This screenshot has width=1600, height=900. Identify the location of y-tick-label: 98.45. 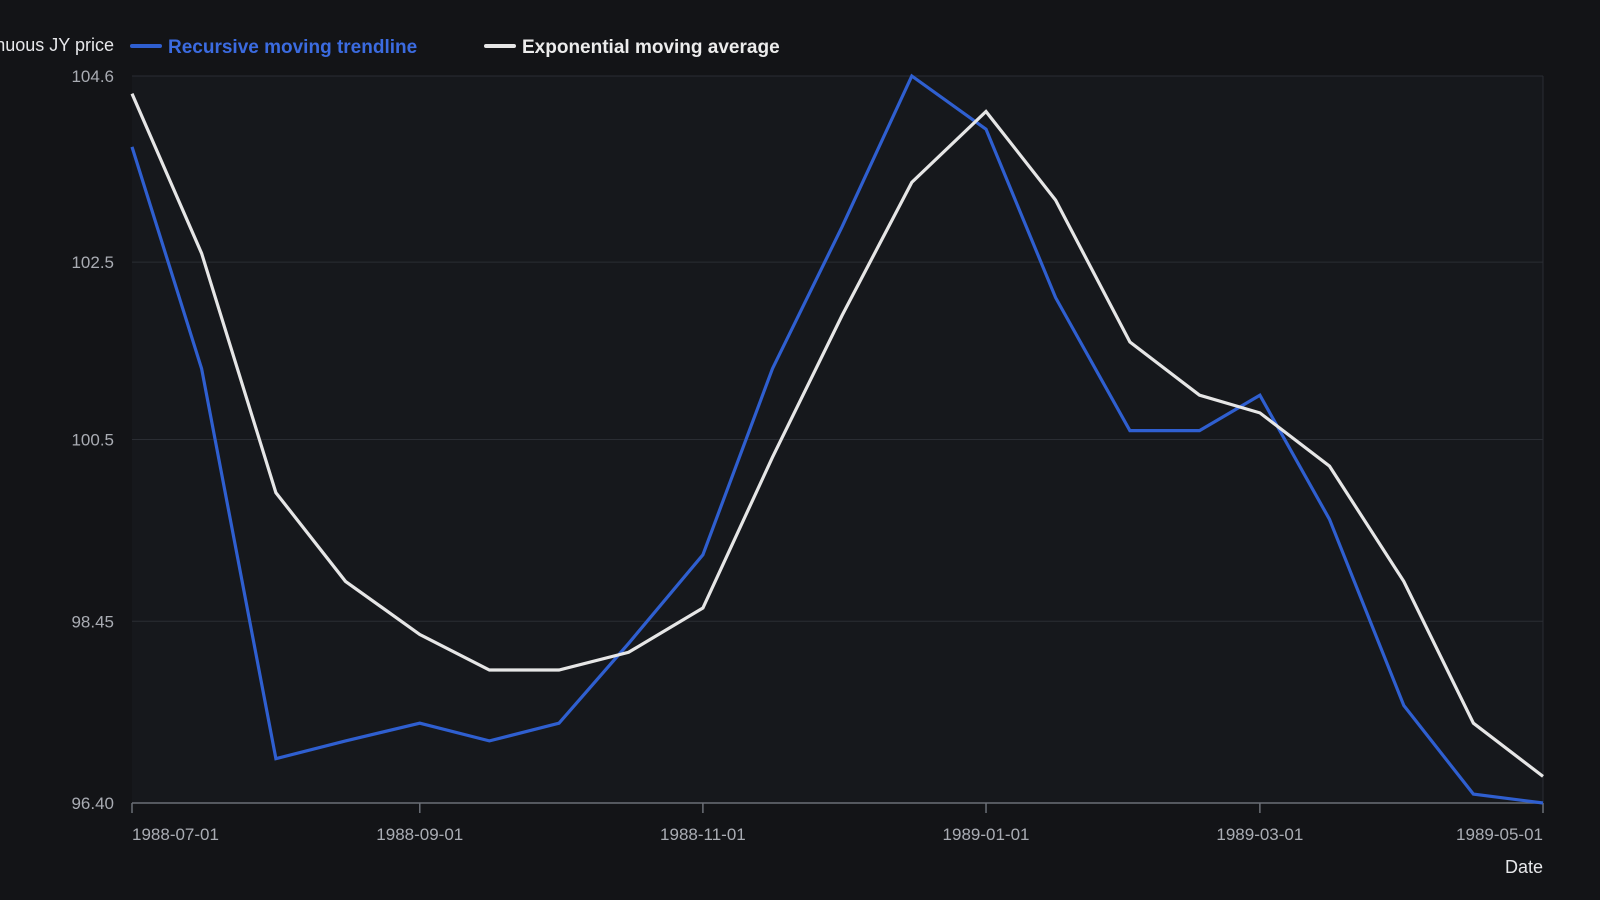
(92, 621).